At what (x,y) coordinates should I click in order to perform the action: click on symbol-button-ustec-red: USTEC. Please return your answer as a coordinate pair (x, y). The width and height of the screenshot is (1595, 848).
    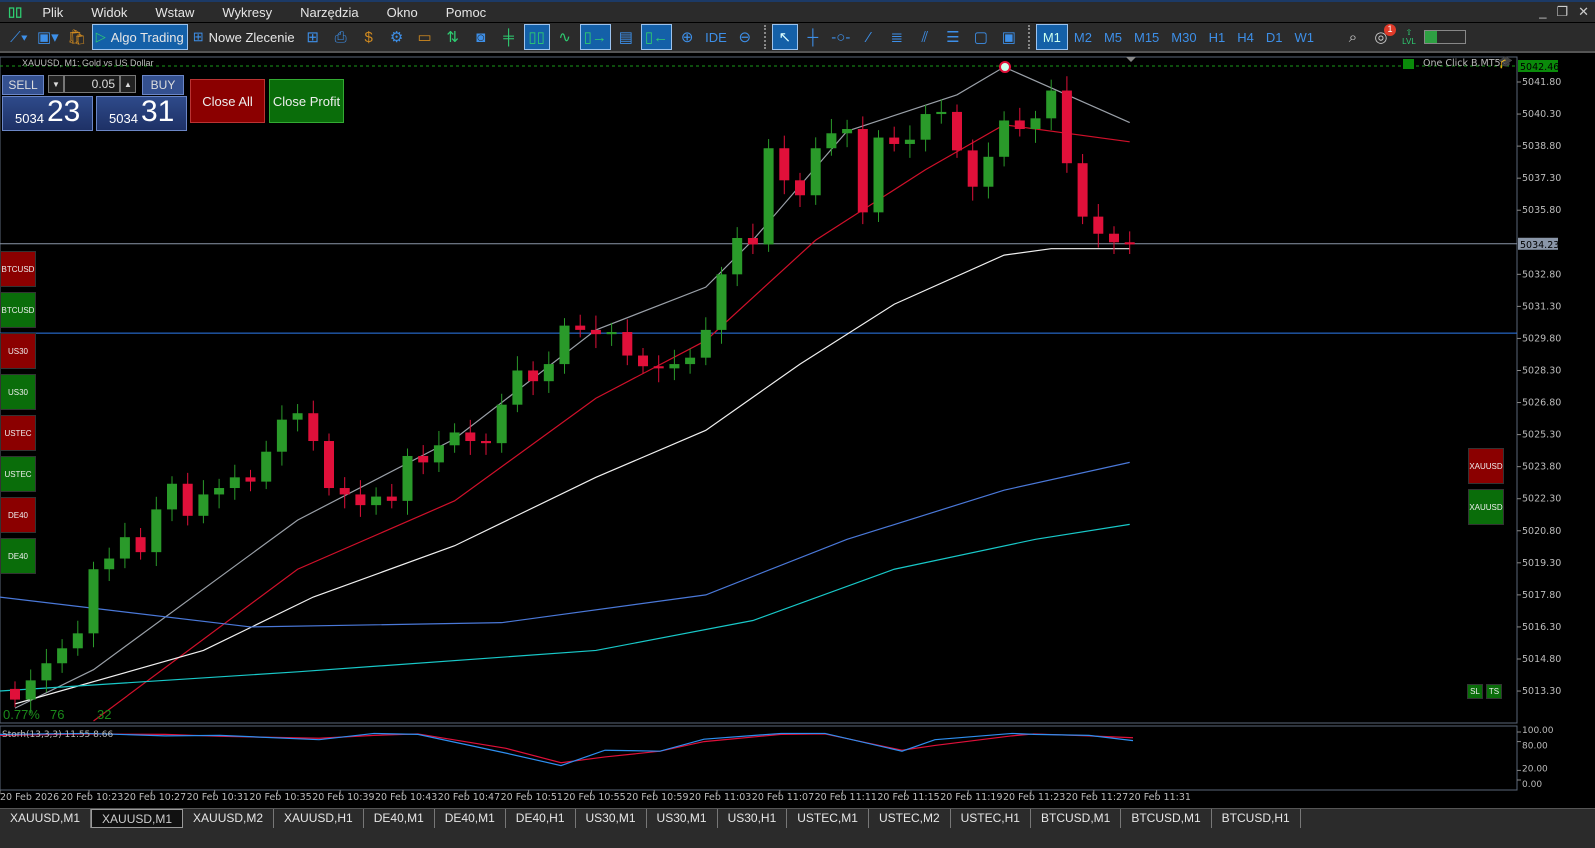
    Looking at the image, I should click on (18, 433).